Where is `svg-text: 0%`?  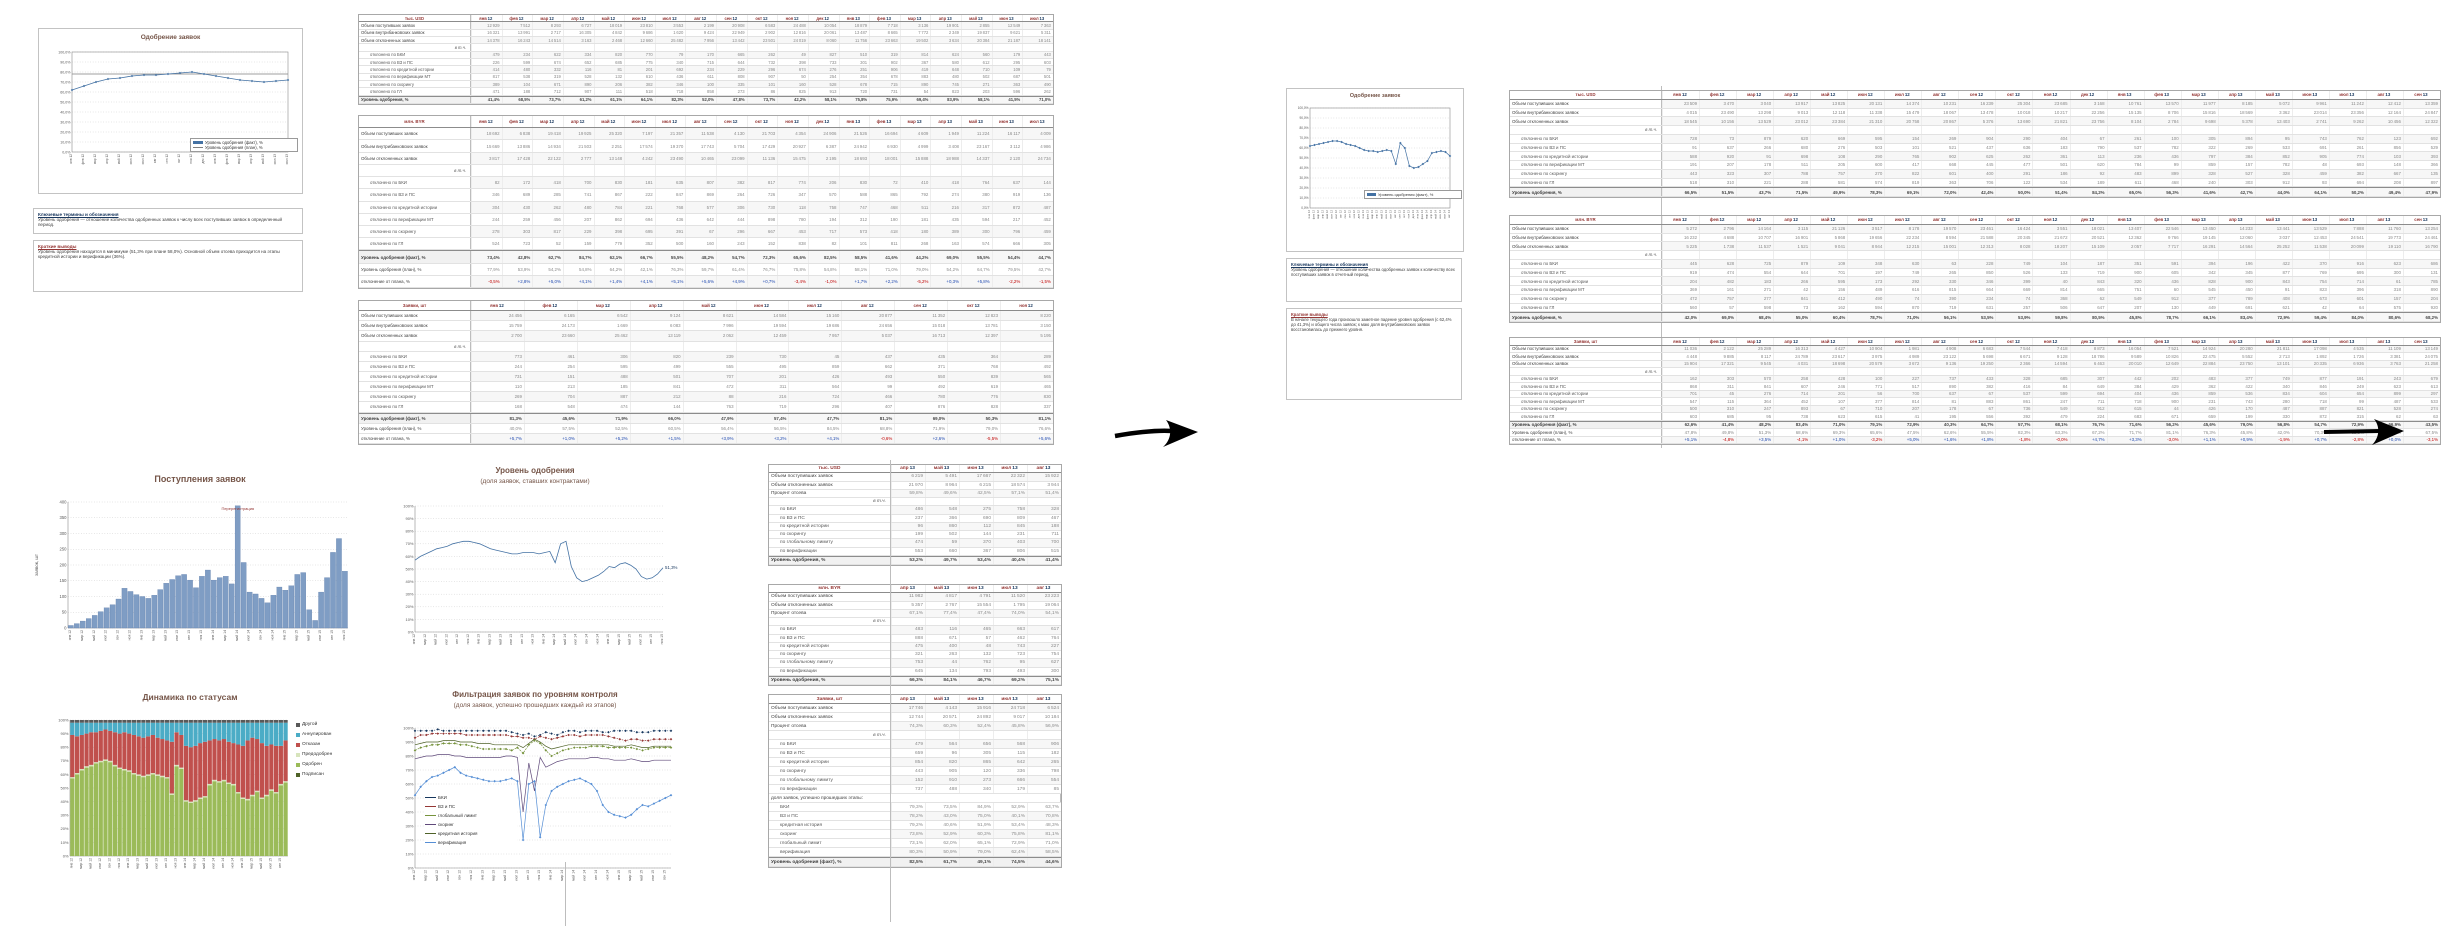
svg-text: 0% is located at coordinates (66, 855).